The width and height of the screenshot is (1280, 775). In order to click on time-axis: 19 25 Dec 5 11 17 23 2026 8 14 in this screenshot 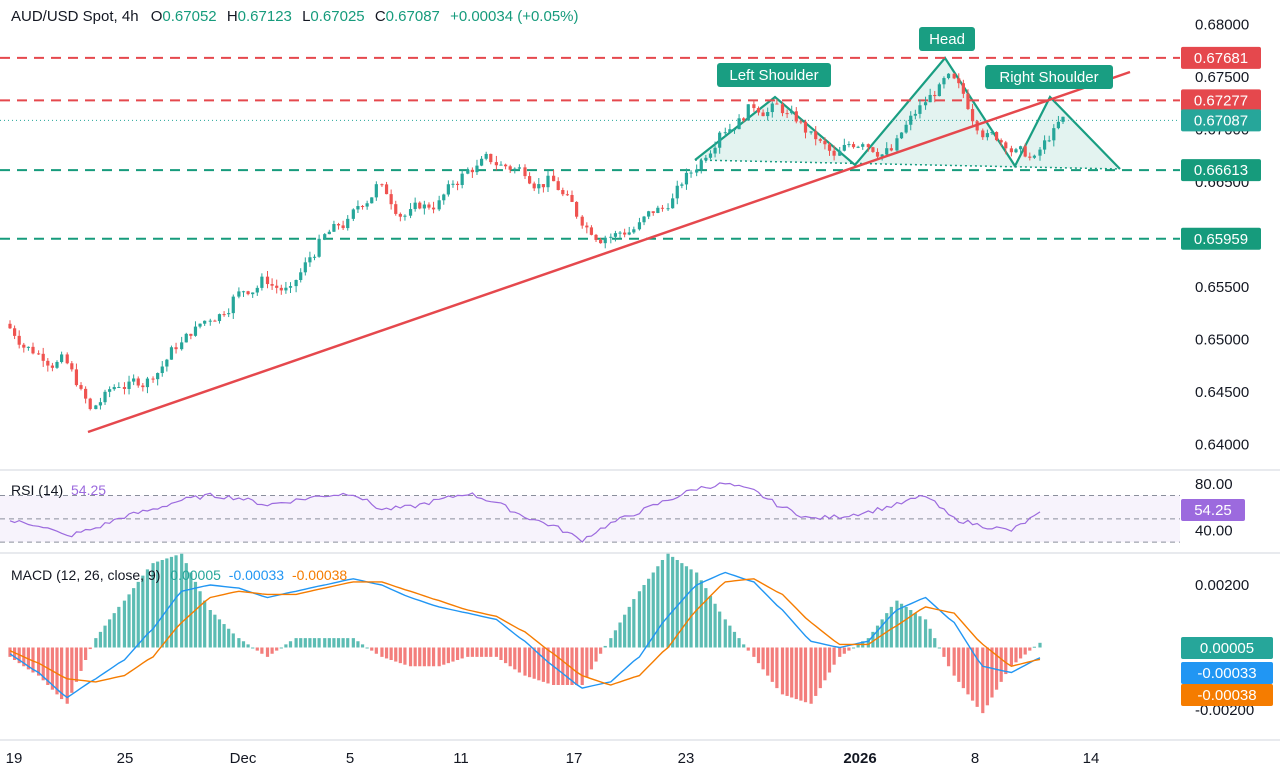, I will do `click(553, 758)`.